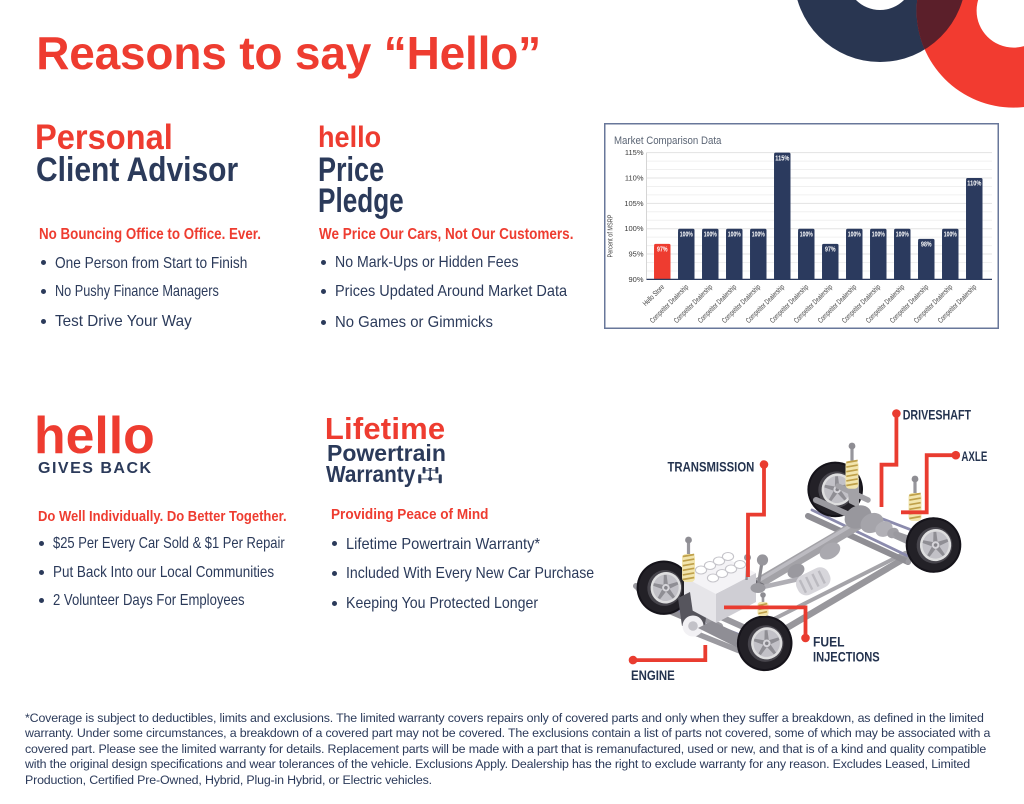  I want to click on svg-text: ENGINE, so click(653, 675).